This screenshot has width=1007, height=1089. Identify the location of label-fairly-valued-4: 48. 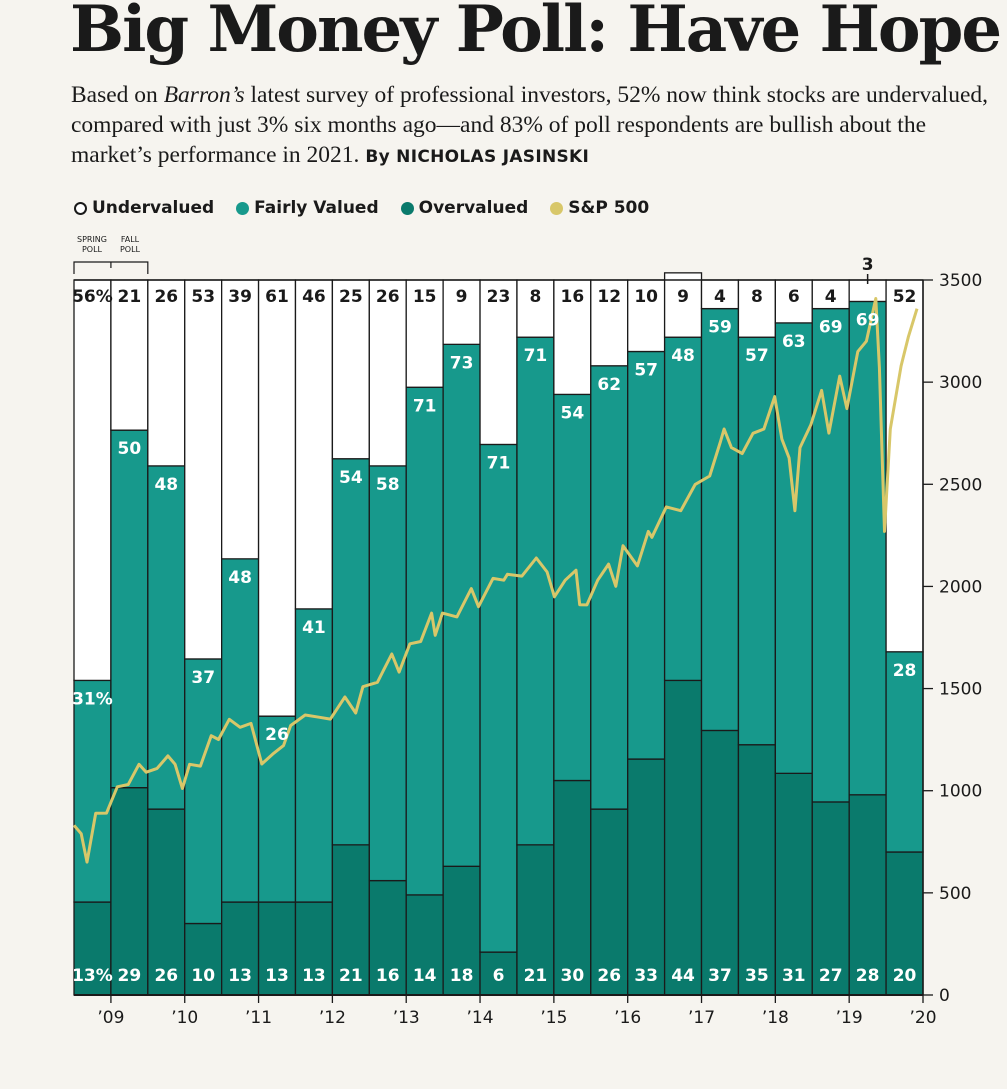
(240, 578).